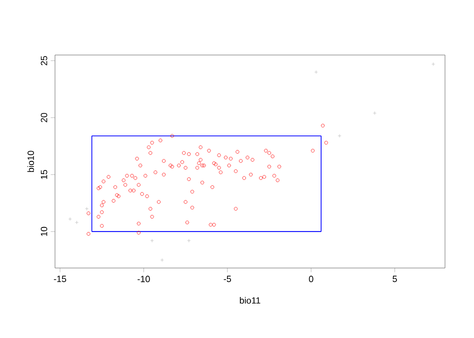 This screenshot has width=474, height=338. What do you see at coordinates (44, 231) in the screenshot?
I see `y-tick-label: 10` at bounding box center [44, 231].